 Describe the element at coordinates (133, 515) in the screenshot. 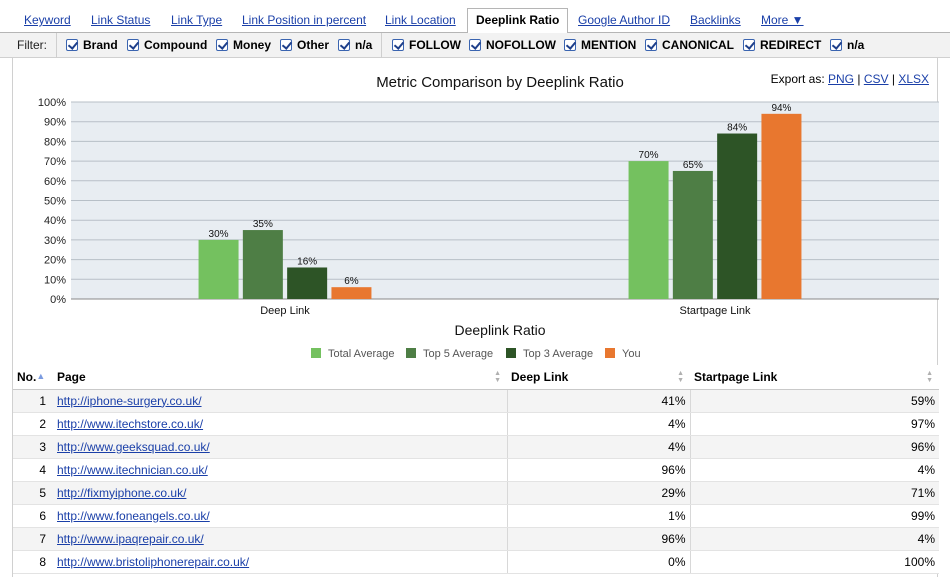

I see `page-link: http://www.foneangels.co.uk/` at that location.